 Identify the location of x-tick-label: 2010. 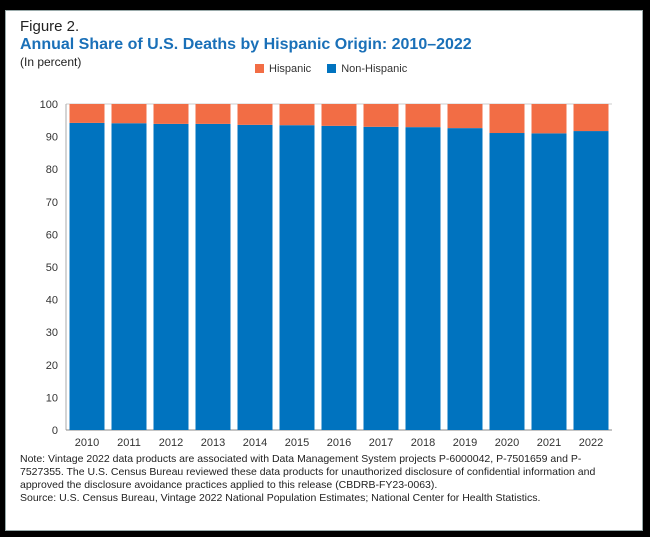
(87, 443).